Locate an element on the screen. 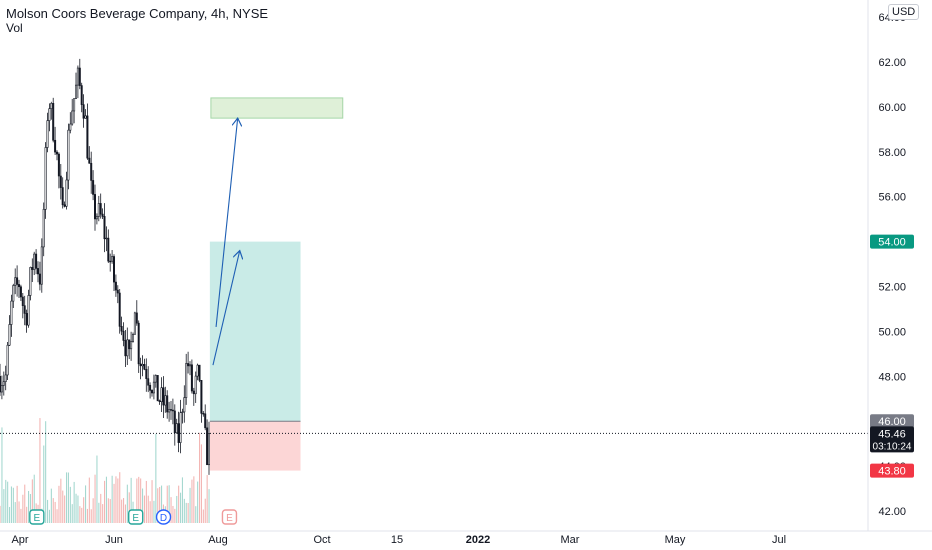 This screenshot has width=932, height=550. event-marker-letter: E is located at coordinates (37, 518).